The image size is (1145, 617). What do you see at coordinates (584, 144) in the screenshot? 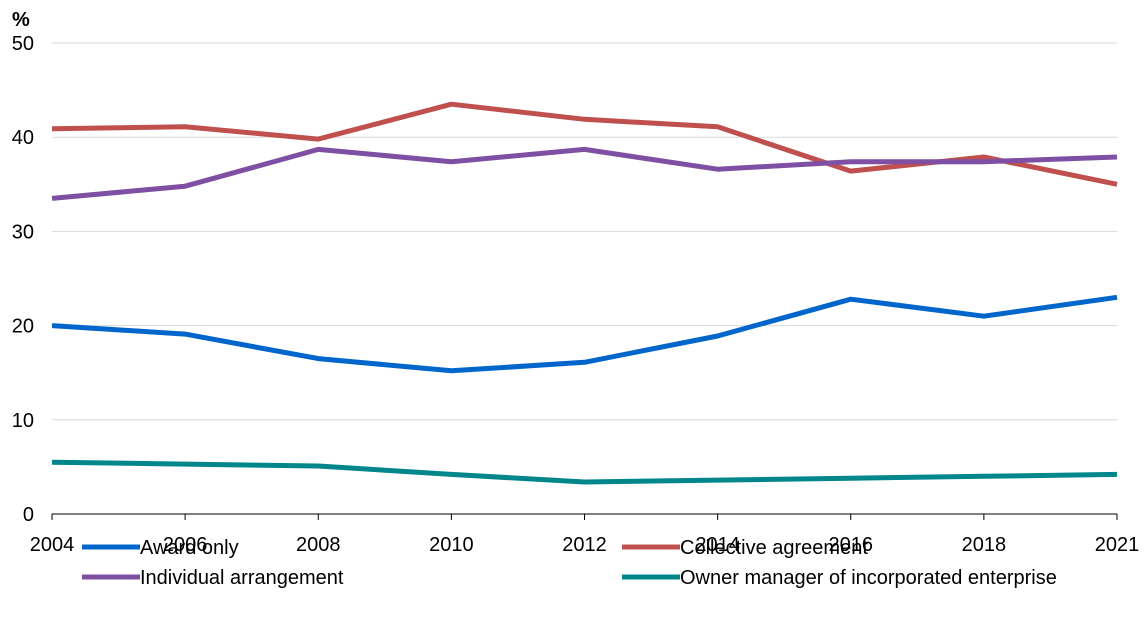
I see `series-line-collective-agreement` at bounding box center [584, 144].